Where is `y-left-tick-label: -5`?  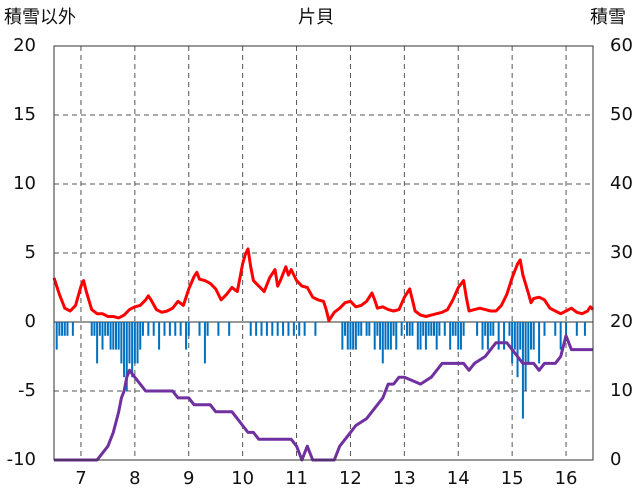
y-left-tick-label: -5 is located at coordinates (27, 390).